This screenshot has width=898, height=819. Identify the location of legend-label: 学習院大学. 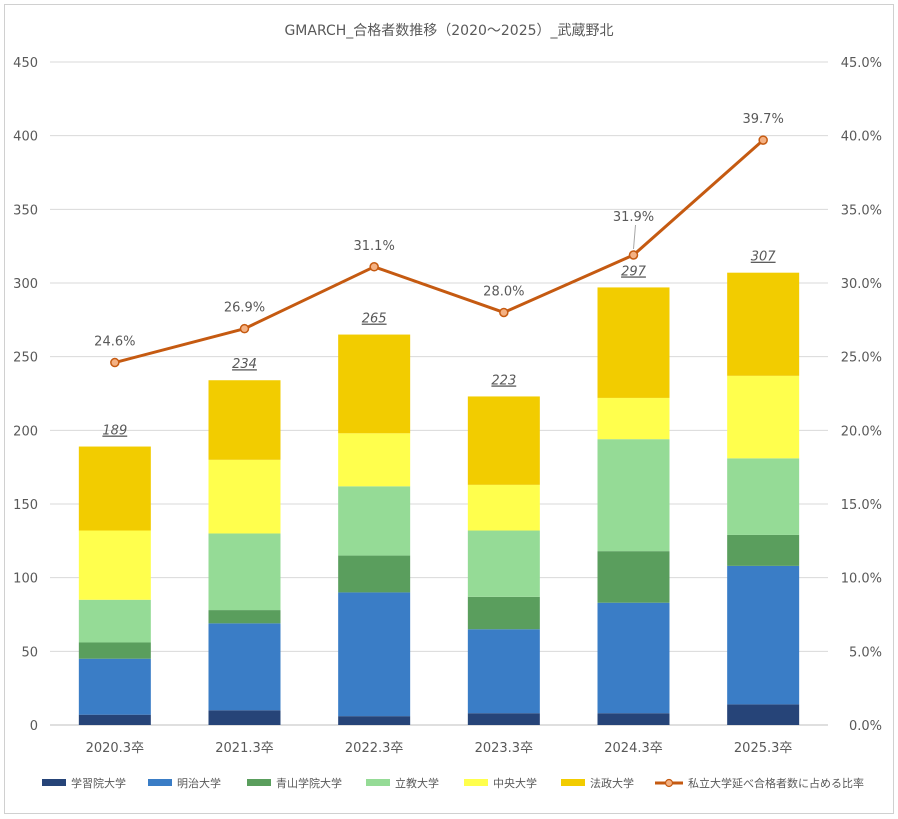
(98, 783).